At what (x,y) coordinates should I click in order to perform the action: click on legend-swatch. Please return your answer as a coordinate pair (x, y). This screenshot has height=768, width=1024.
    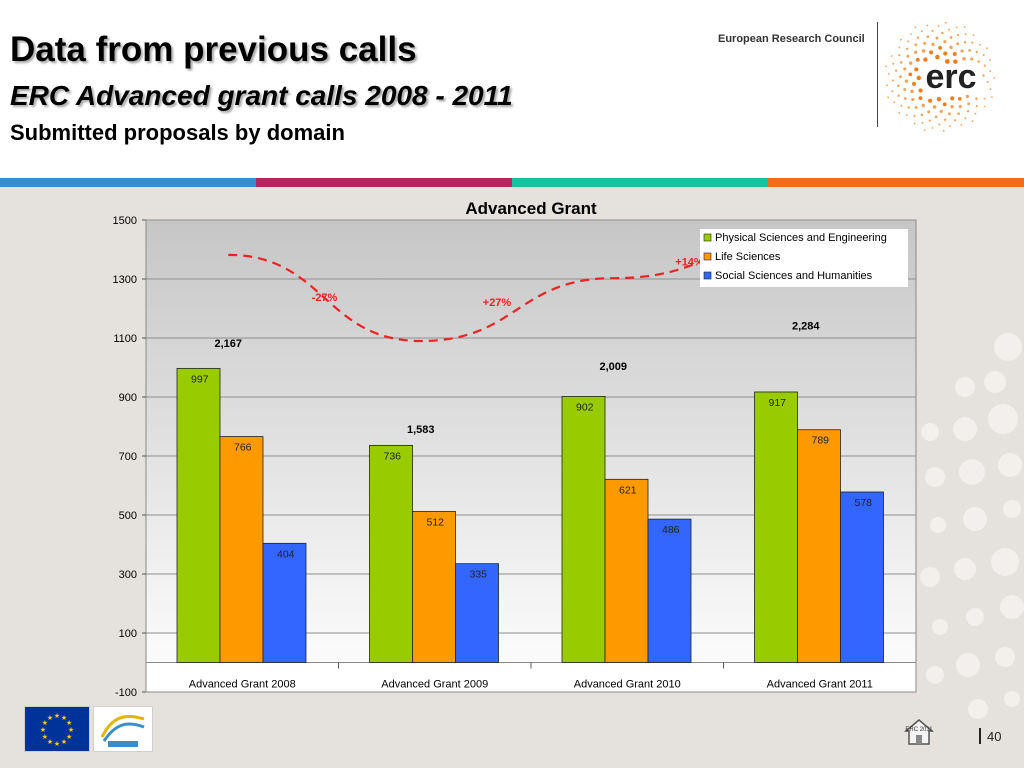
    Looking at the image, I should click on (707, 256).